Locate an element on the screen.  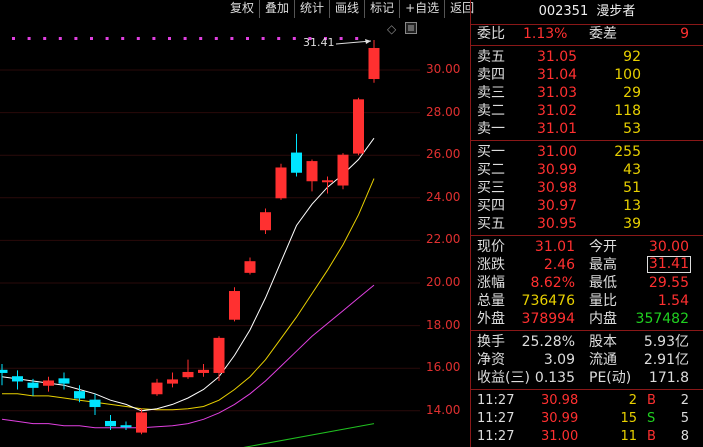
trade-row: 11:27 30.99 15 S 5 is located at coordinates (587, 419).